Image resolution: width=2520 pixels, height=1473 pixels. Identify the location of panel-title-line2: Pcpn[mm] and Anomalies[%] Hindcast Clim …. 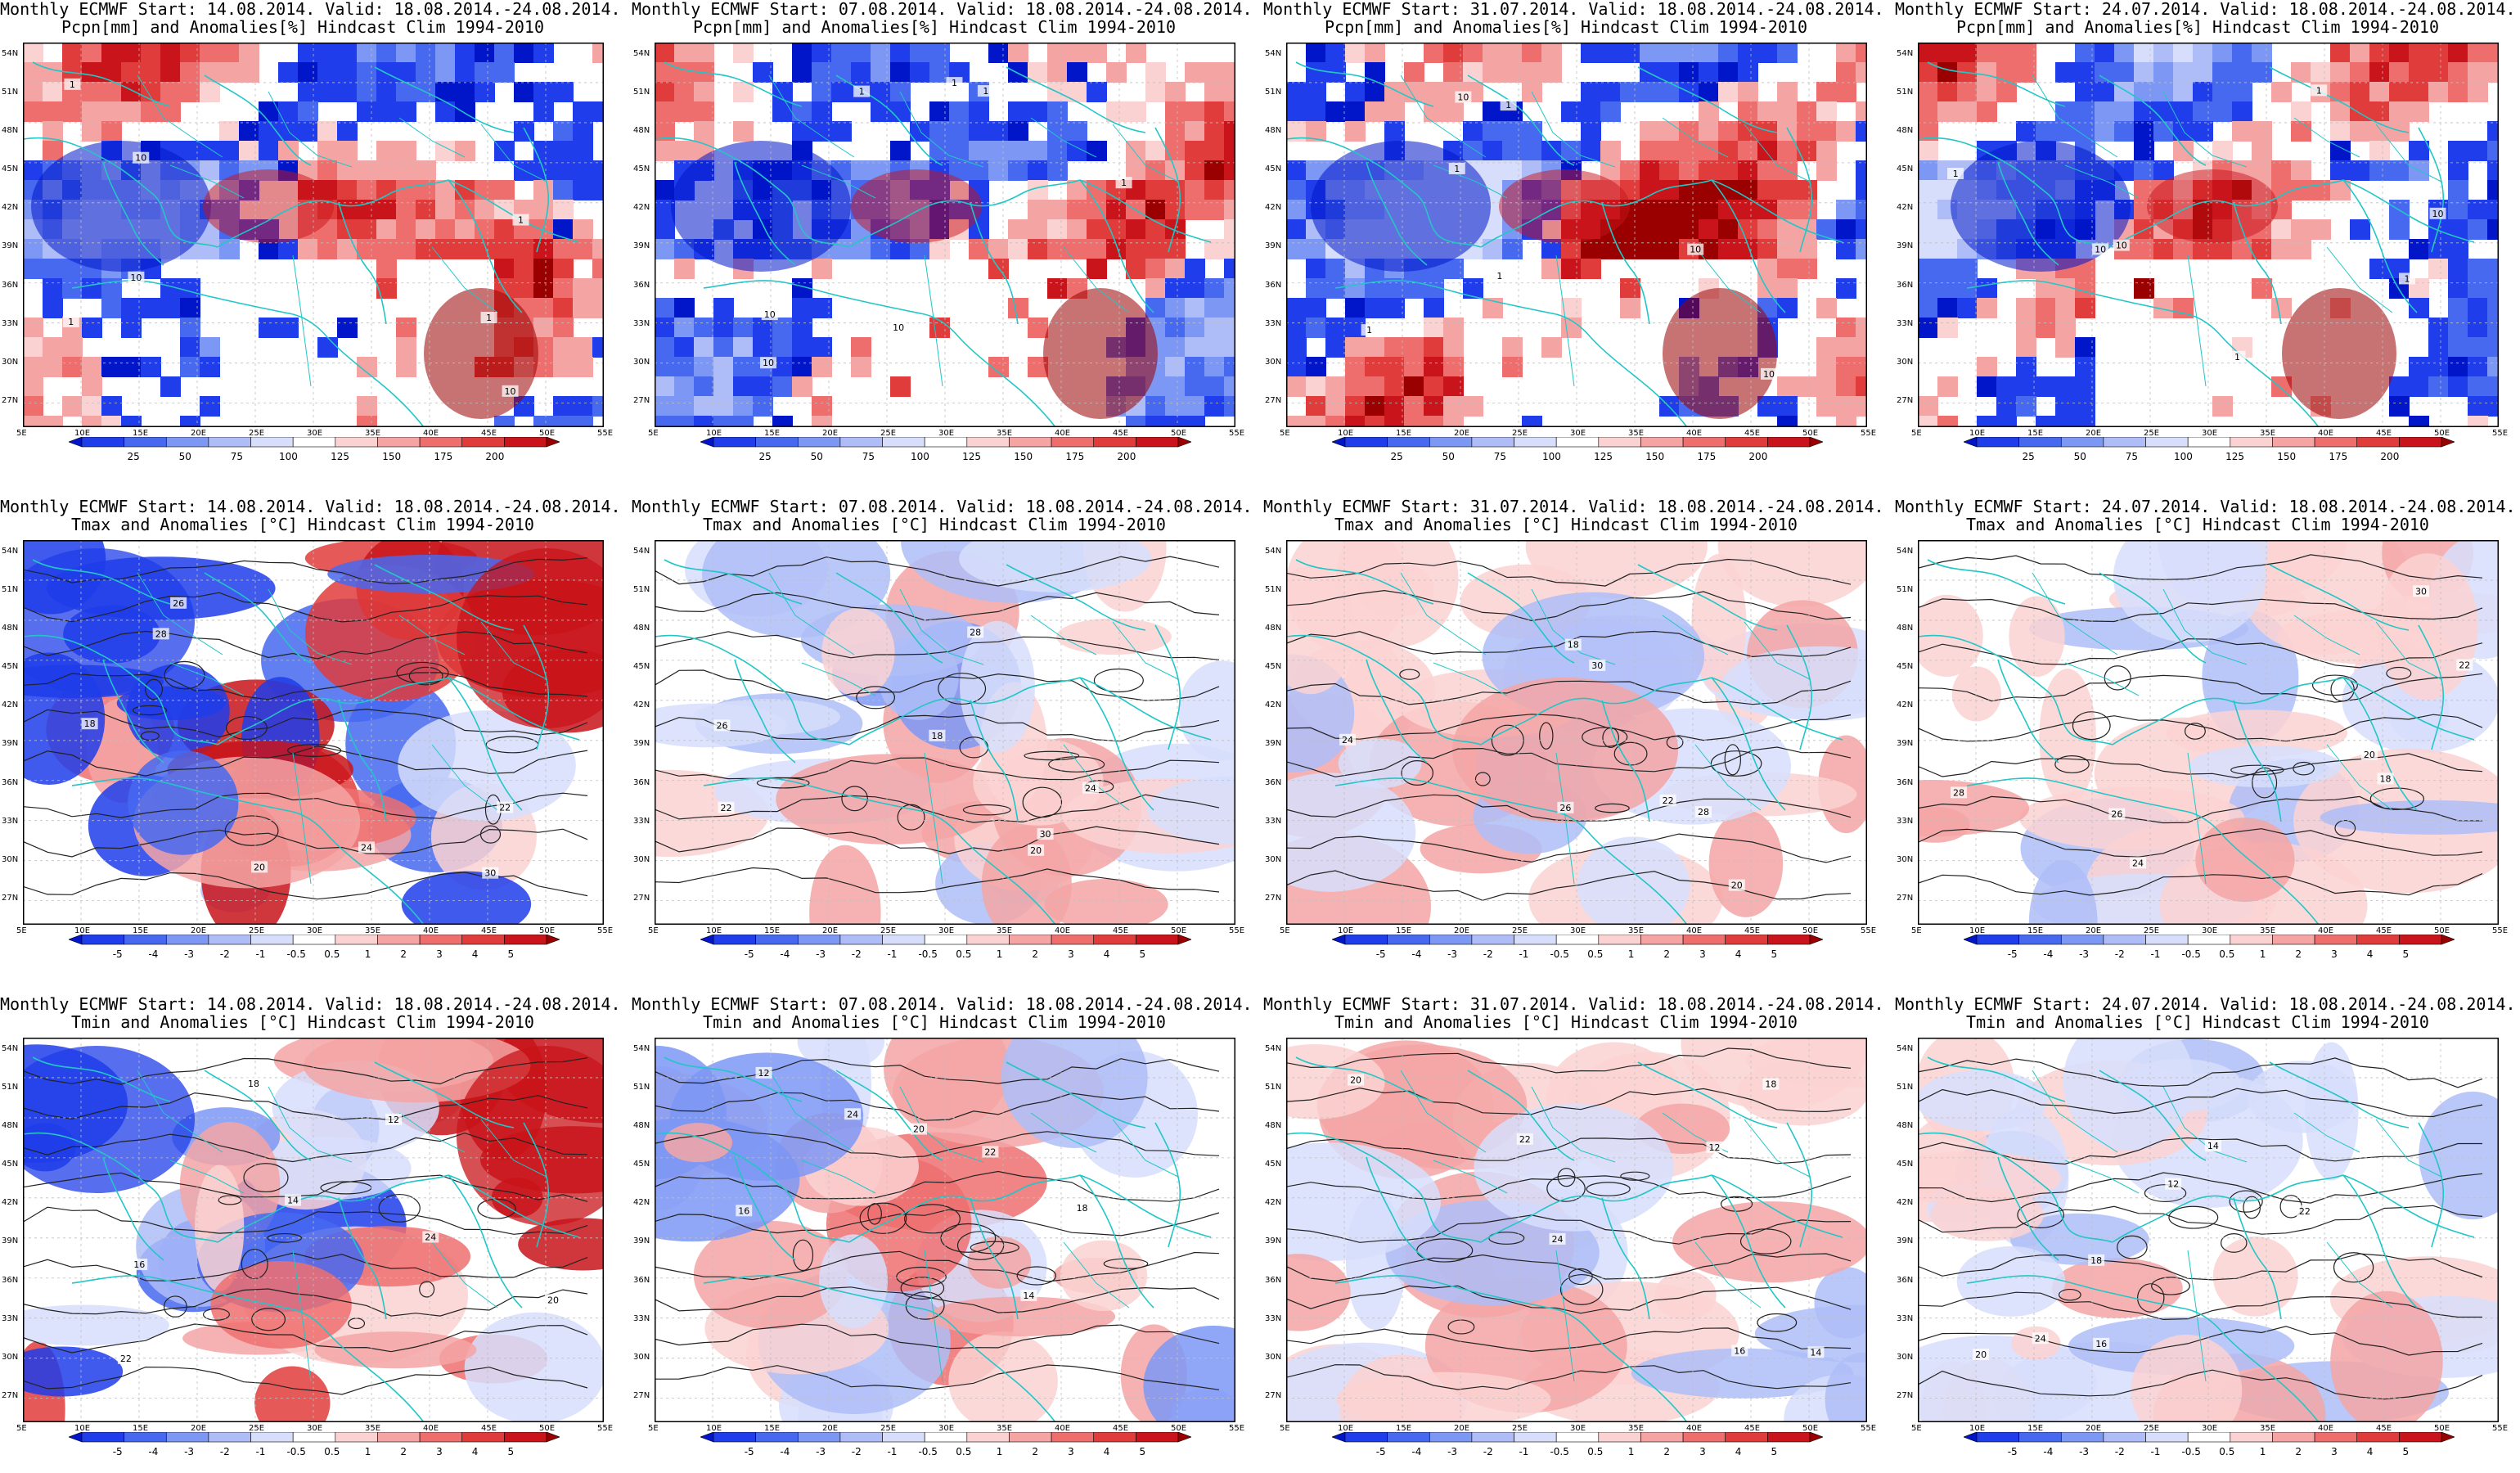
(934, 27).